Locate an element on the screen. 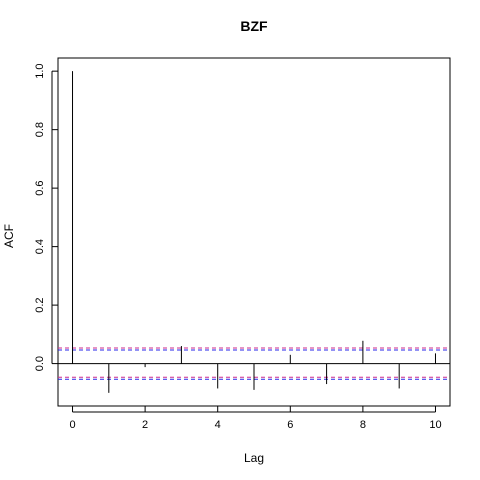 The image size is (480, 480). x-tick-label: 6 is located at coordinates (290, 425).